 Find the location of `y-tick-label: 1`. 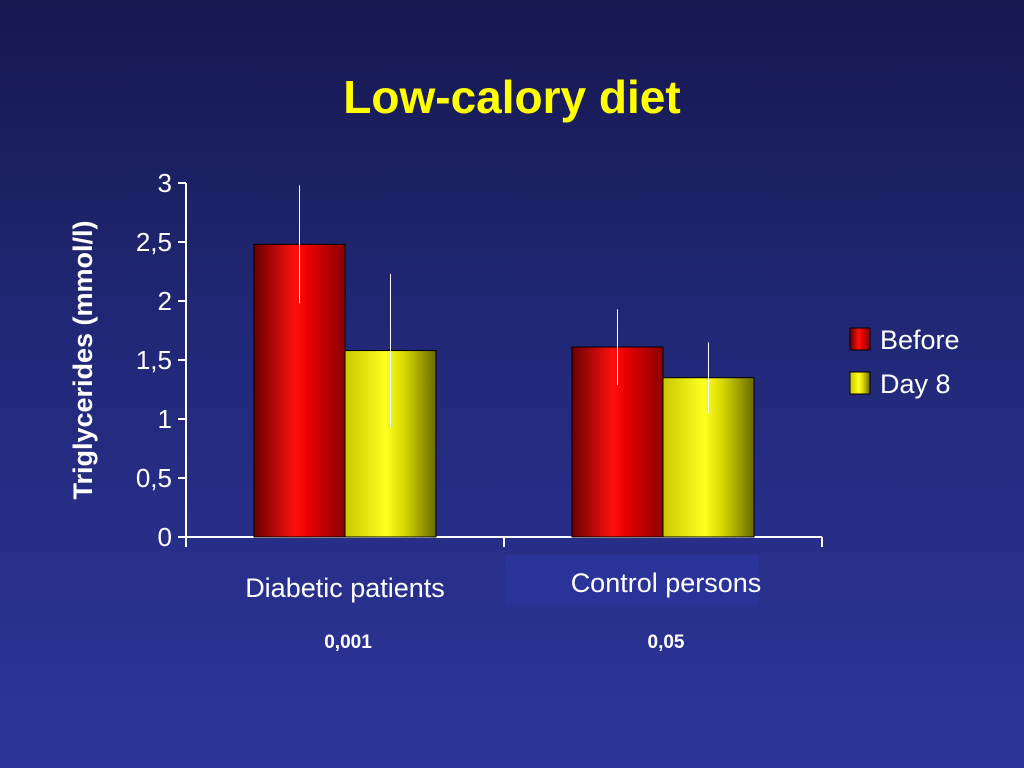

y-tick-label: 1 is located at coordinates (165, 419).